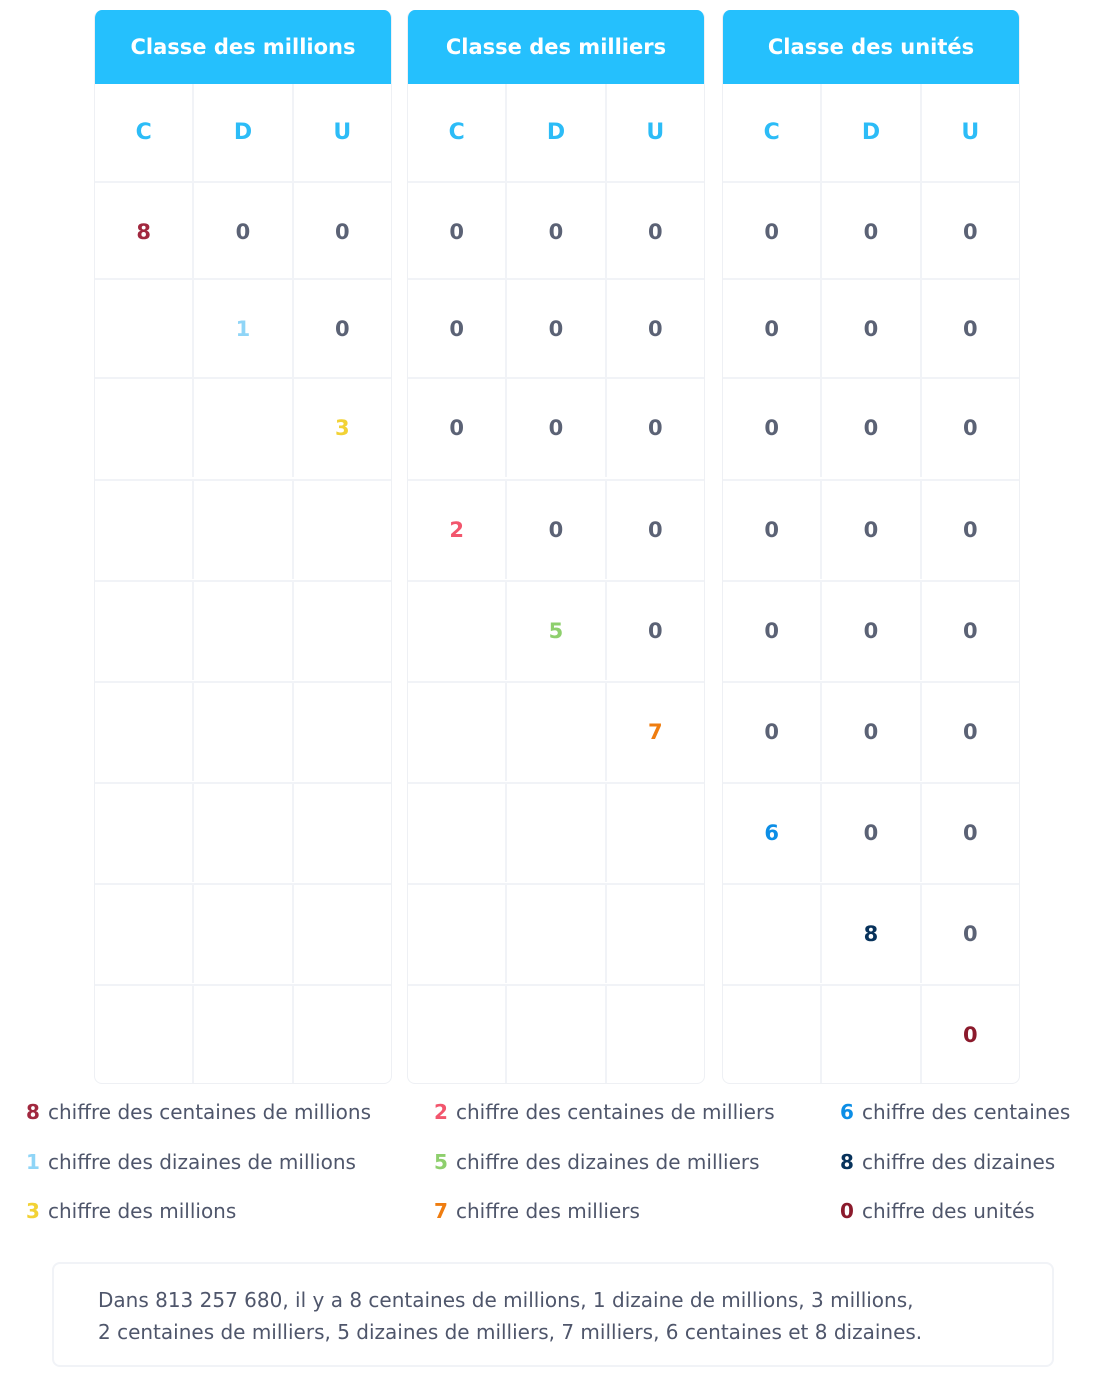  What do you see at coordinates (456, 132) in the screenshot?
I see `column-header-c: C` at bounding box center [456, 132].